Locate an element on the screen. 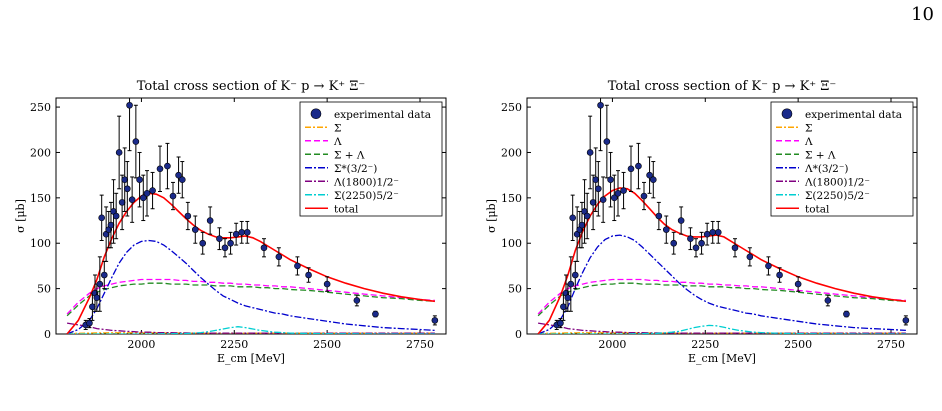  x-tick-label: 2250 is located at coordinates (705, 344).